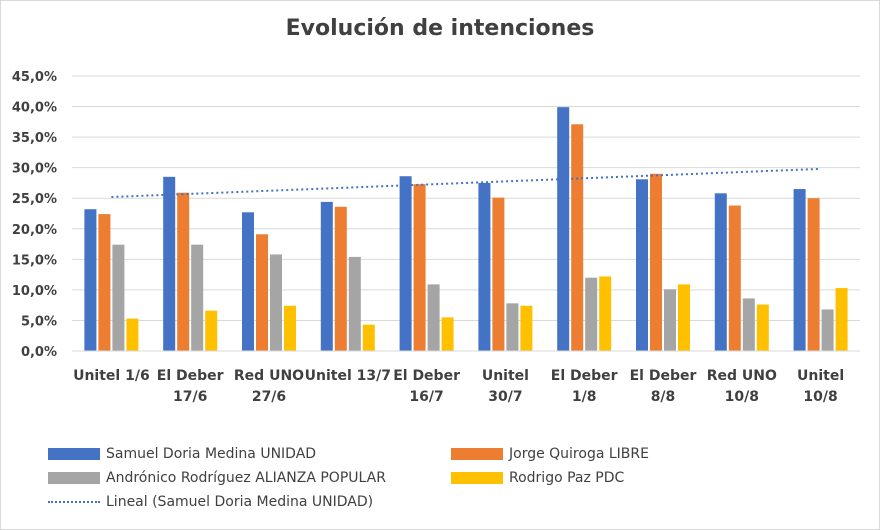  Describe the element at coordinates (34, 169) in the screenshot. I see `y-tick-label: 30,0%` at that location.